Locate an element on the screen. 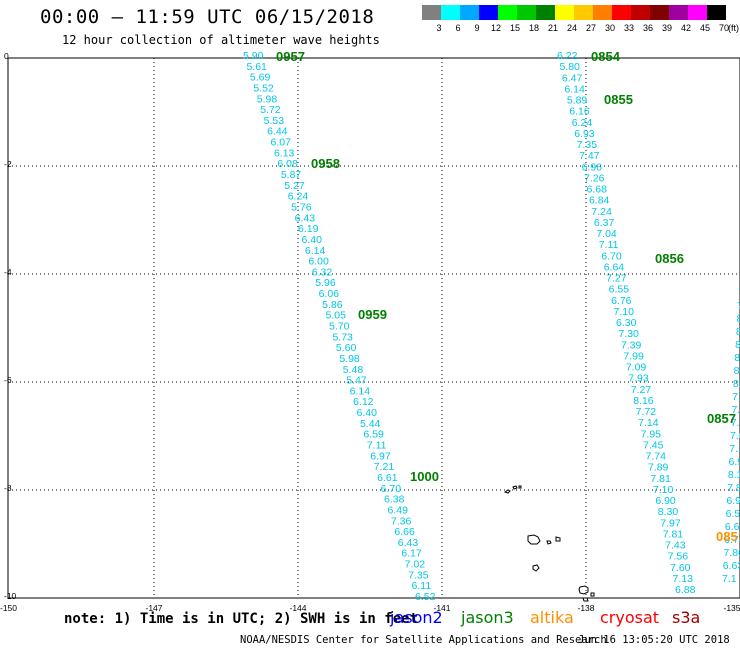 This screenshot has width=740, height=650. swh-value: 6.00 is located at coordinates (318, 262).